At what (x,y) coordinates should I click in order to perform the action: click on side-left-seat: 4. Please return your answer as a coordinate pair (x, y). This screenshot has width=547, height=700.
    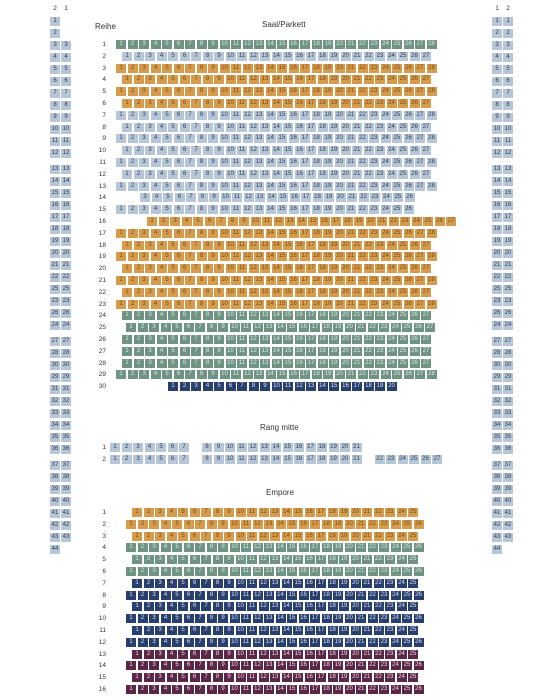
    Looking at the image, I should click on (66, 57).